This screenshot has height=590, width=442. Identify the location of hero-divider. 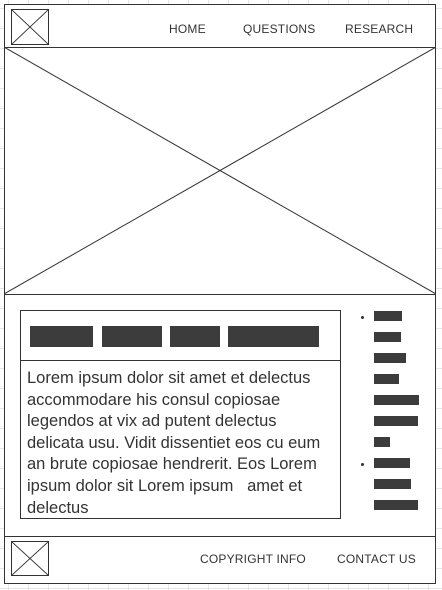
(220, 294).